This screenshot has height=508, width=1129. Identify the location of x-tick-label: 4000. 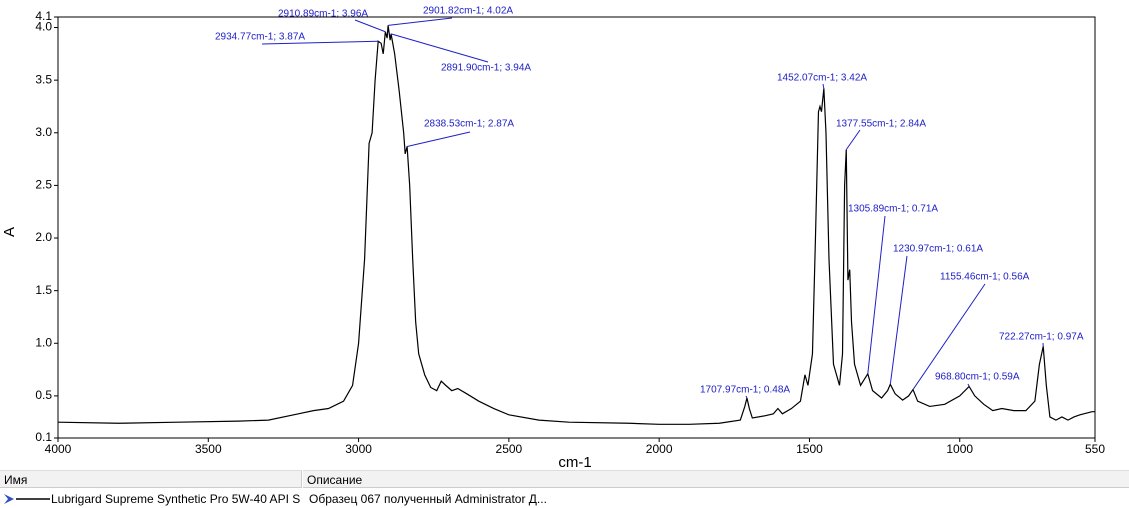
(58, 449).